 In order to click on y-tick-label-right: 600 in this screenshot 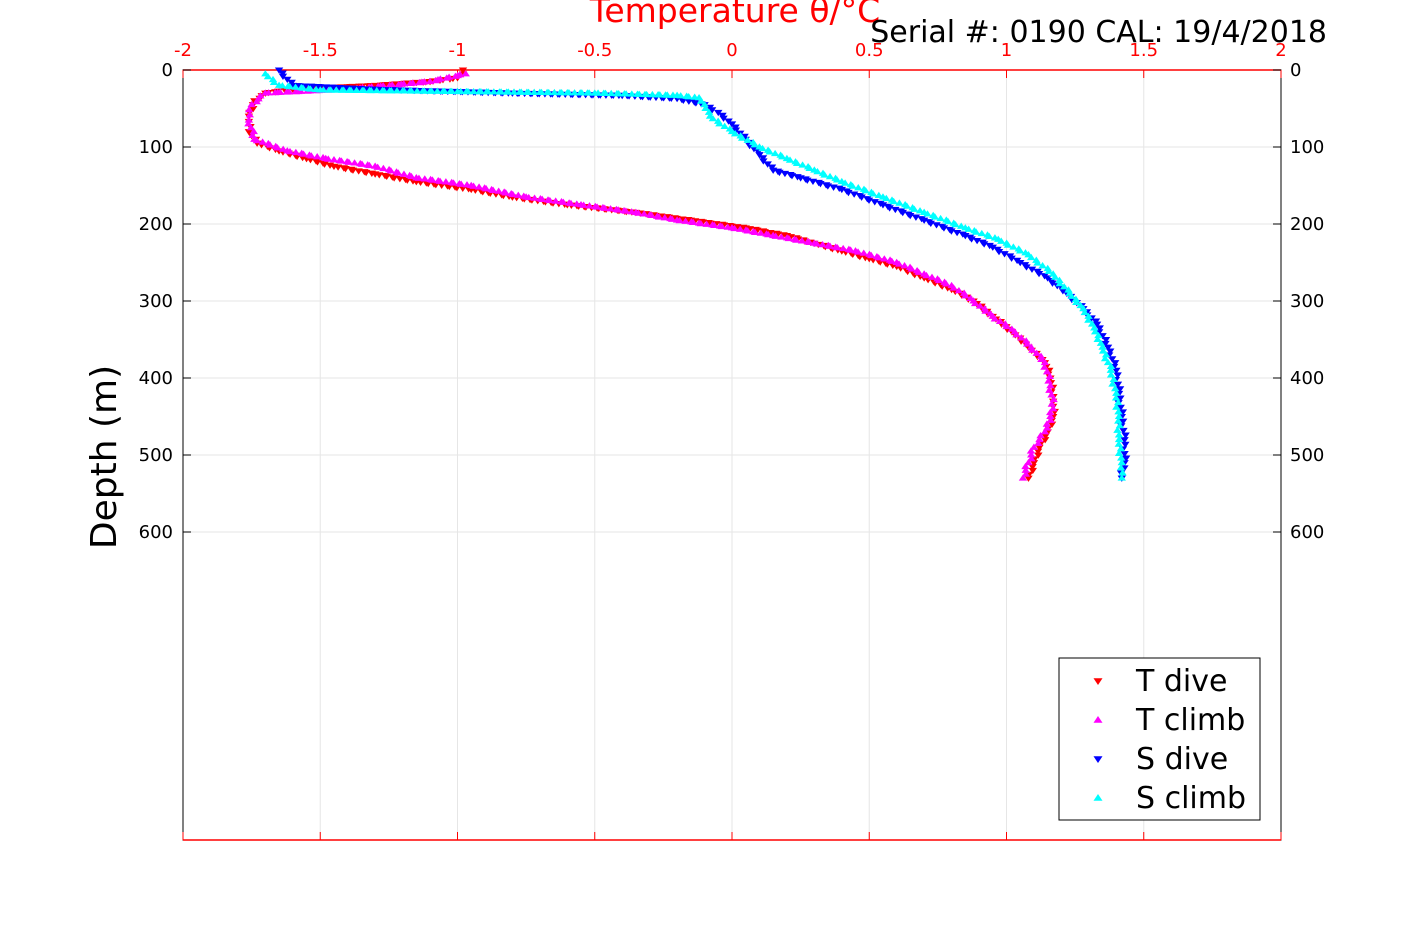, I will do `click(1307, 532)`.